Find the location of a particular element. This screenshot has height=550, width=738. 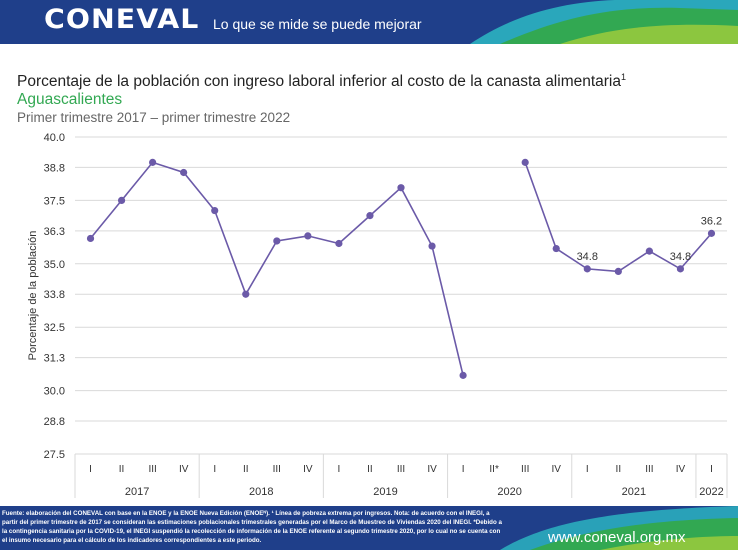

year-label: 2017 is located at coordinates (137, 492).